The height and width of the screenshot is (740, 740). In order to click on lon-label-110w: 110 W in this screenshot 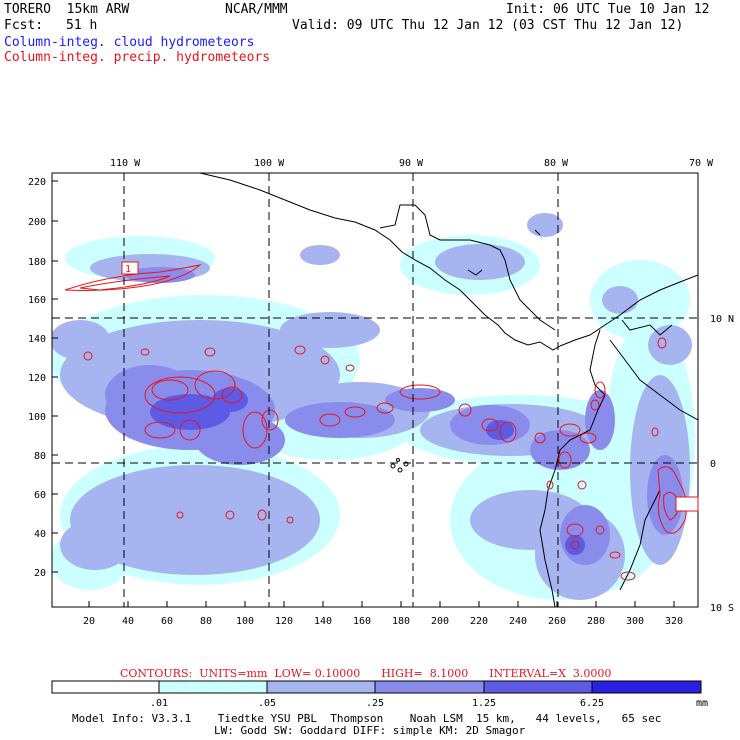, I will do `click(125, 163)`.